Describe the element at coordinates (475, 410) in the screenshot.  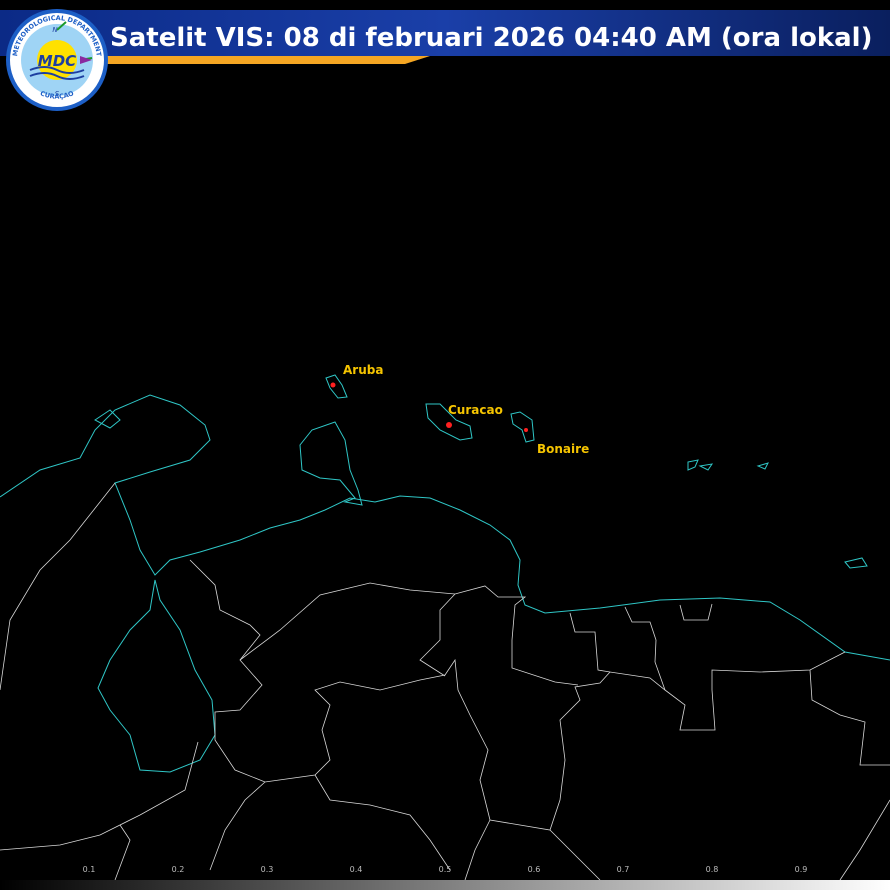
I see `place-label: Curacao` at that location.